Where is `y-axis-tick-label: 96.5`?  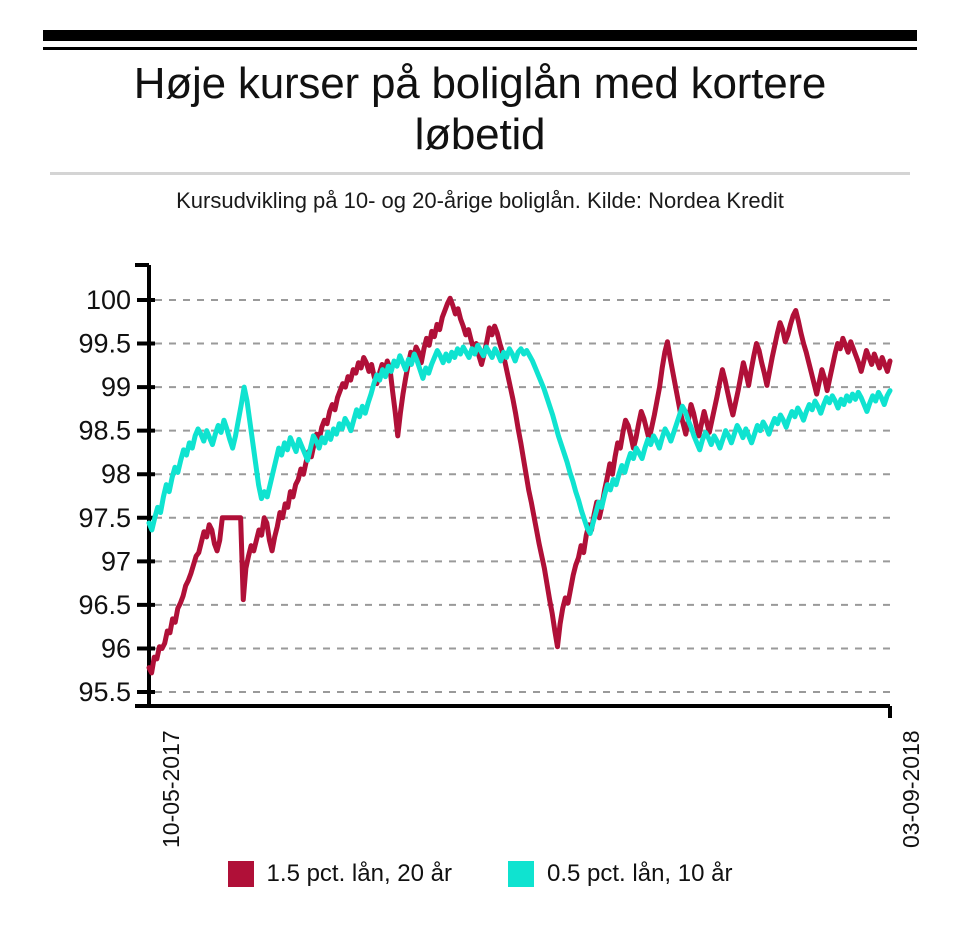 y-axis-tick-label: 96.5 is located at coordinates (104, 605).